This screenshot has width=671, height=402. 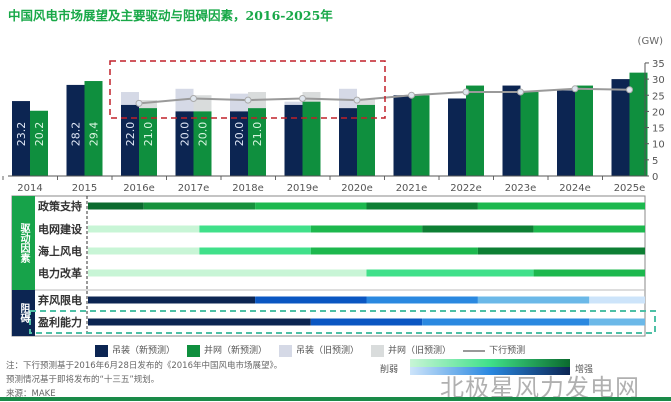 What do you see at coordinates (83, 380) in the screenshot?
I see `note-2: 预测情况基于即将发布的“十三五”规划。` at bounding box center [83, 380].